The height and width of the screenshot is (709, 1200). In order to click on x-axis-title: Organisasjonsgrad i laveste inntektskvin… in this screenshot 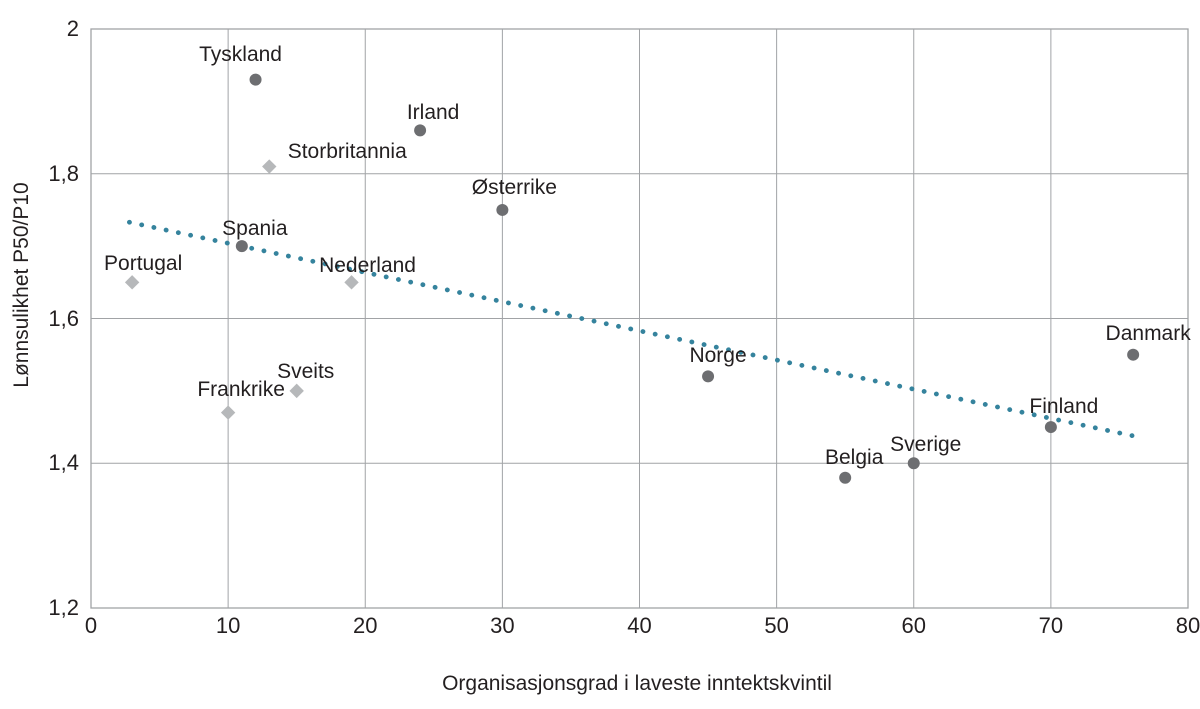, I will do `click(637, 683)`.